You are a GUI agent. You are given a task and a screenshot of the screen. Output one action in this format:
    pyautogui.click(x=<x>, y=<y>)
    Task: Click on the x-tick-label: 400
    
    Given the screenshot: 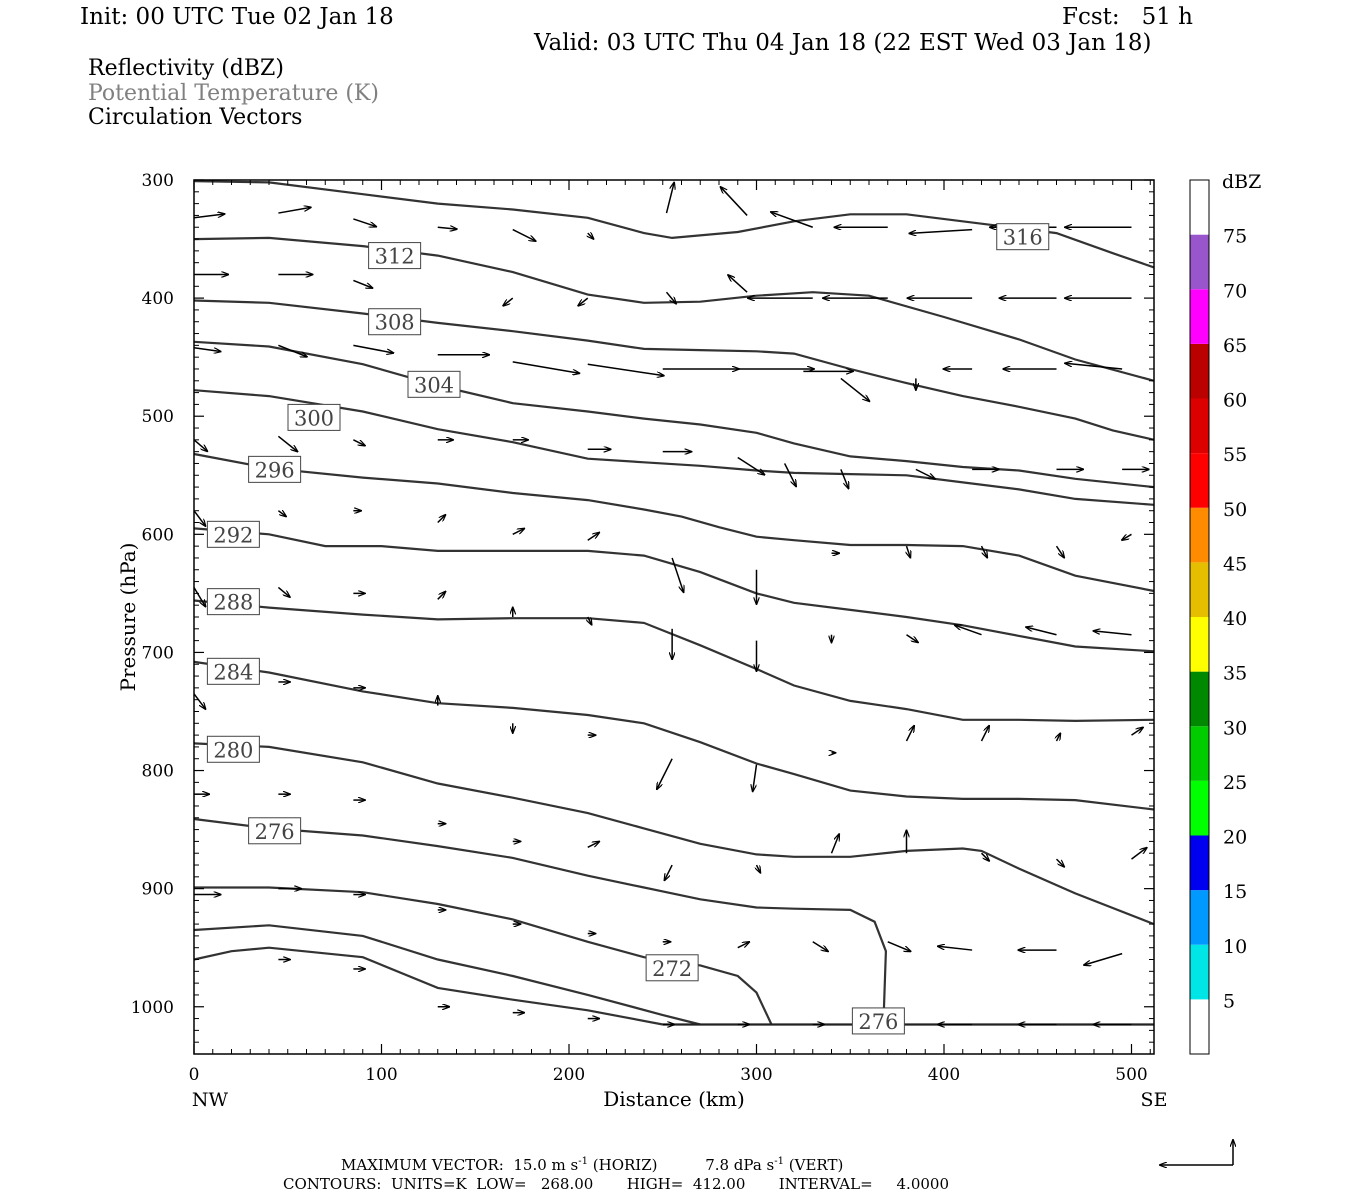 What is the action you would take?
    pyautogui.click(x=944, y=1075)
    